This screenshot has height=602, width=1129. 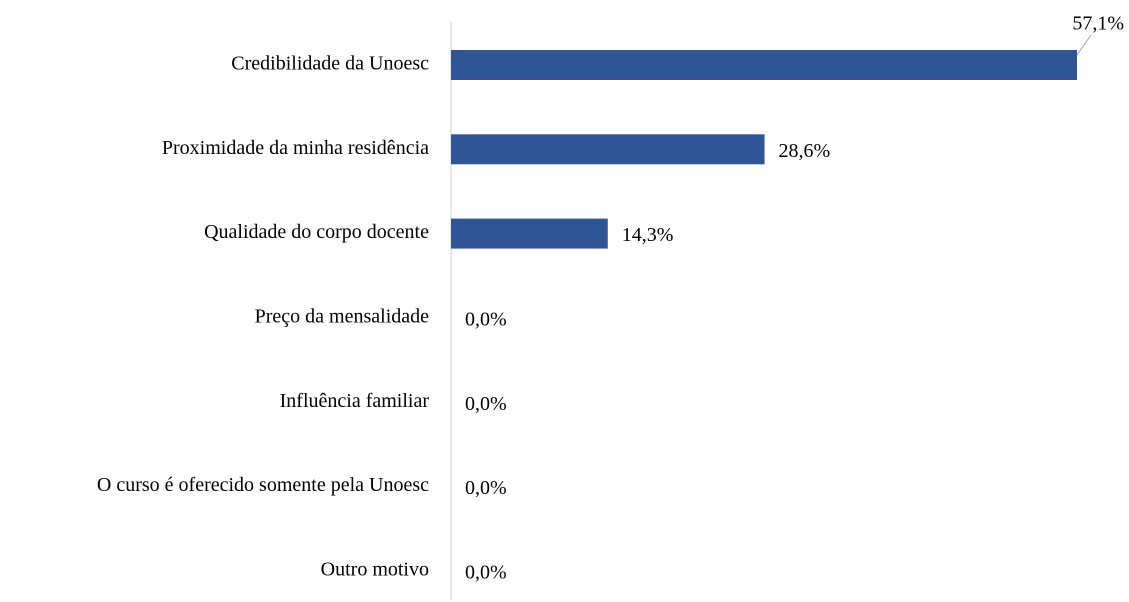 What do you see at coordinates (1084, 45) in the screenshot?
I see `leader-line` at bounding box center [1084, 45].